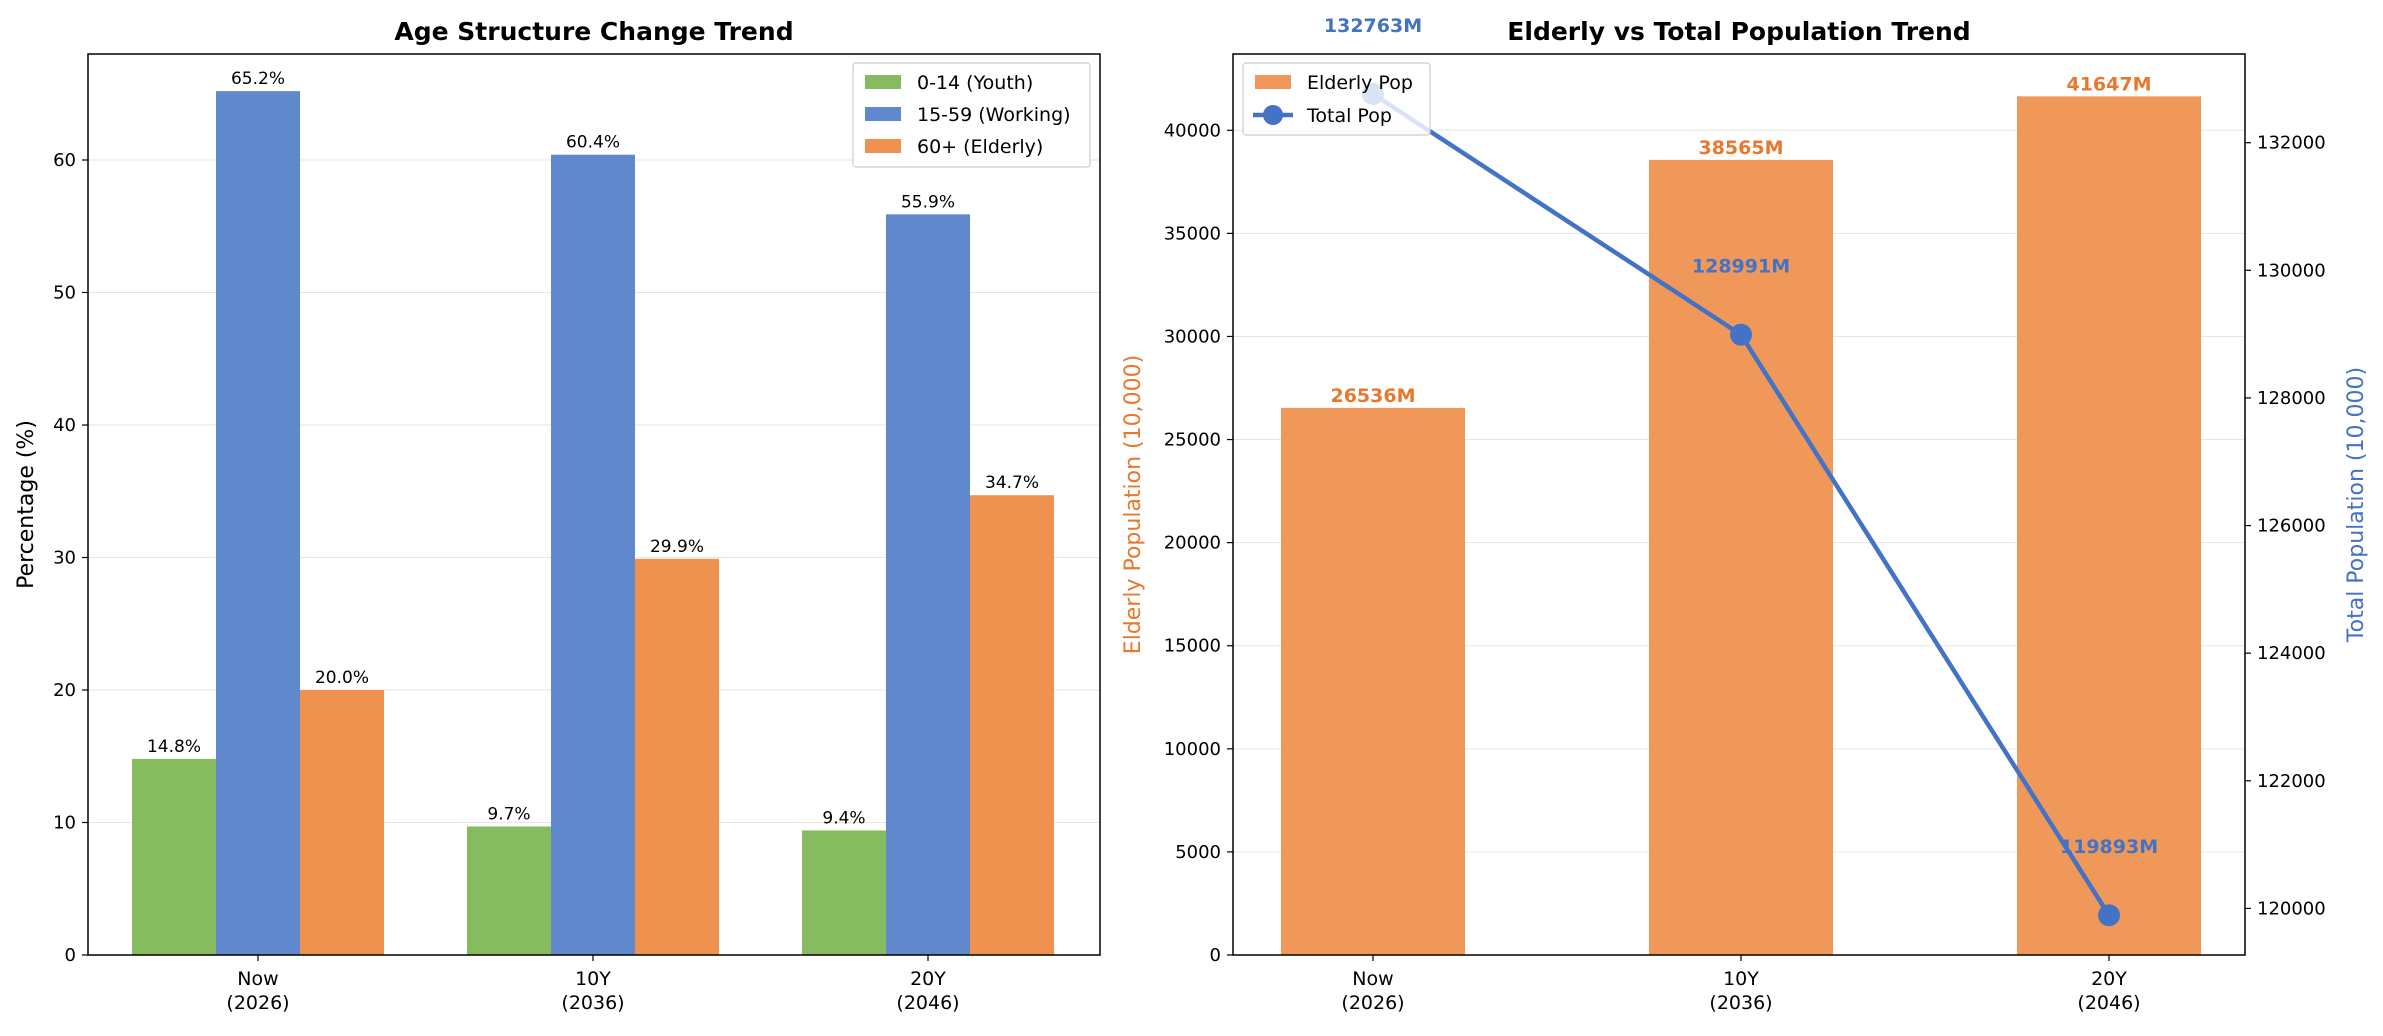 The image size is (2383, 1036). What do you see at coordinates (1738, 31) in the screenshot?
I see `chart-title: Elderly vs Total Population Trend` at bounding box center [1738, 31].